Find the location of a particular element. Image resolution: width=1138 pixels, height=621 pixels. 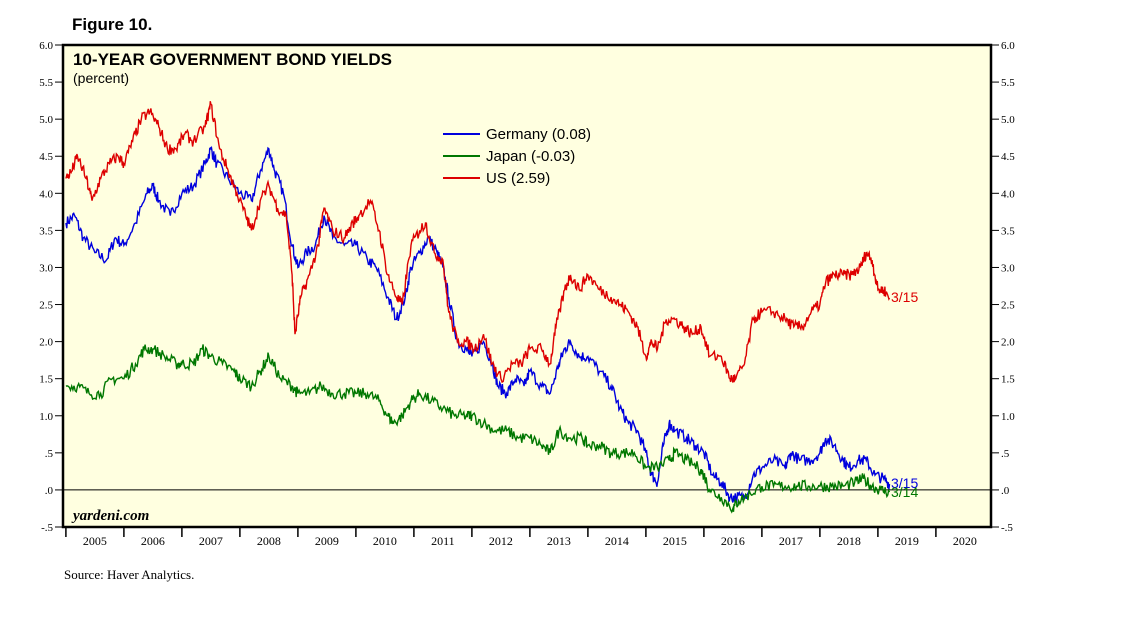

legend-entry: US (2.59) is located at coordinates (518, 178).